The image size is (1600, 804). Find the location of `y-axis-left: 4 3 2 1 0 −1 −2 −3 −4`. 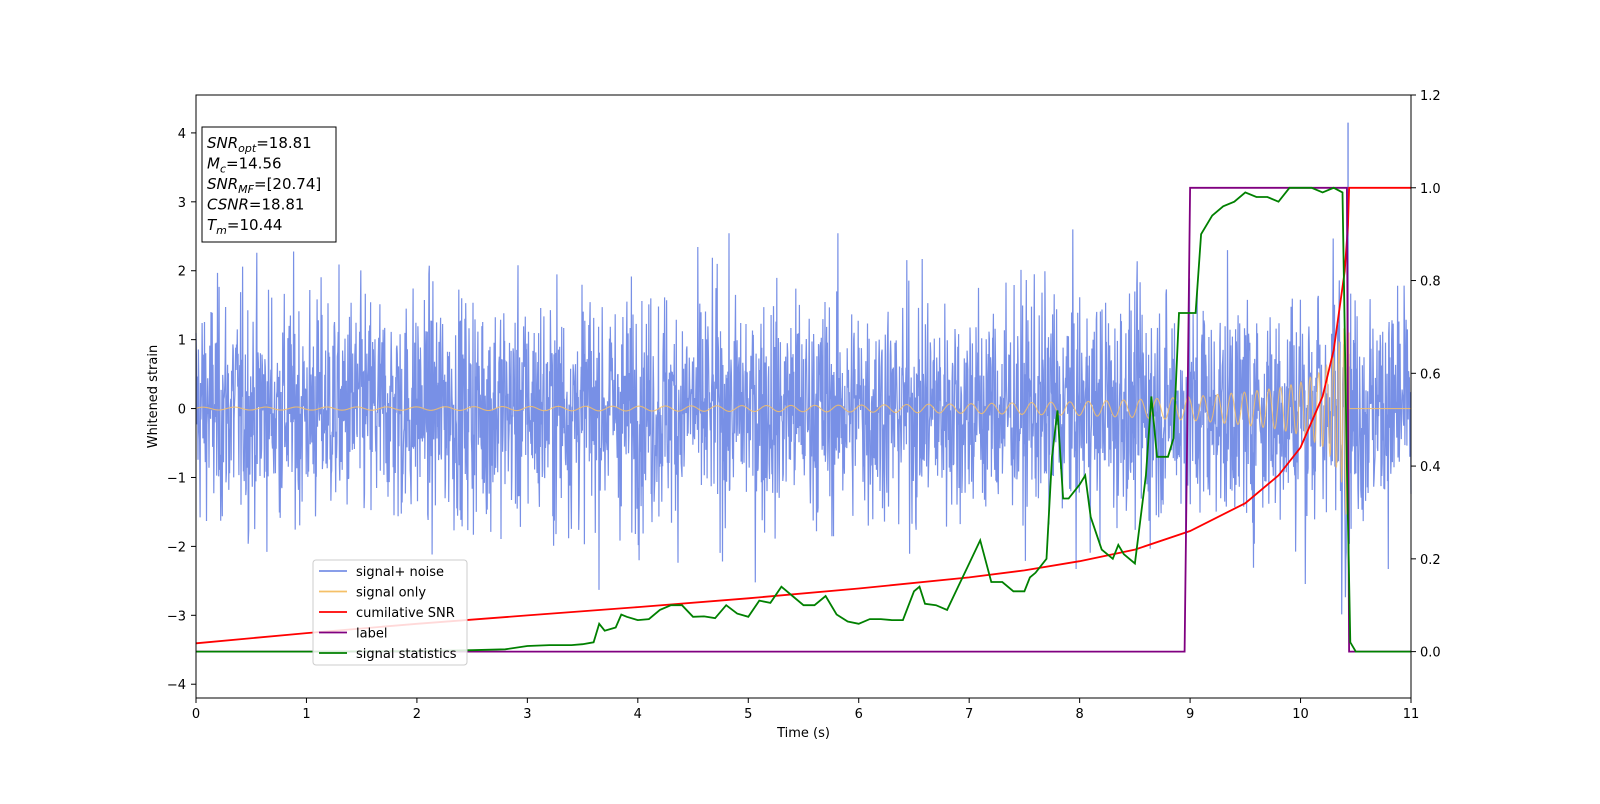

y-axis-left: 4 3 2 1 0 −1 −2 −3 −4 is located at coordinates (181, 410).